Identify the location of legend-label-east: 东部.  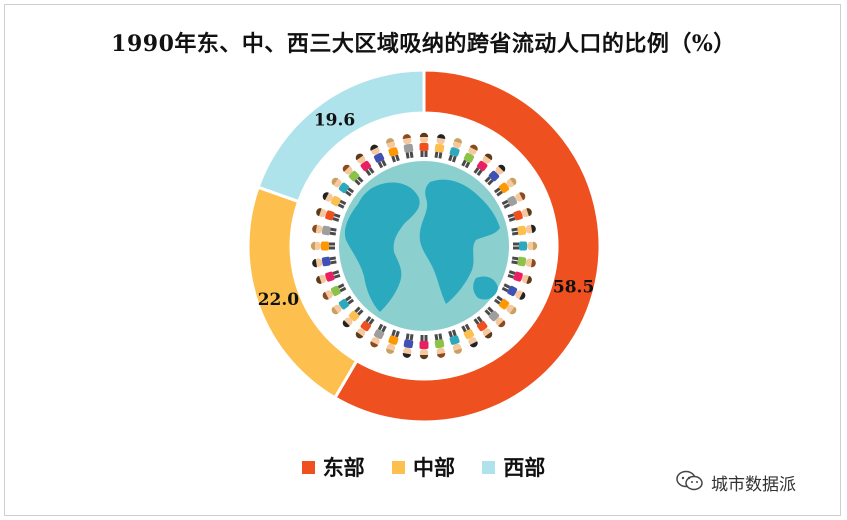
(343, 467).